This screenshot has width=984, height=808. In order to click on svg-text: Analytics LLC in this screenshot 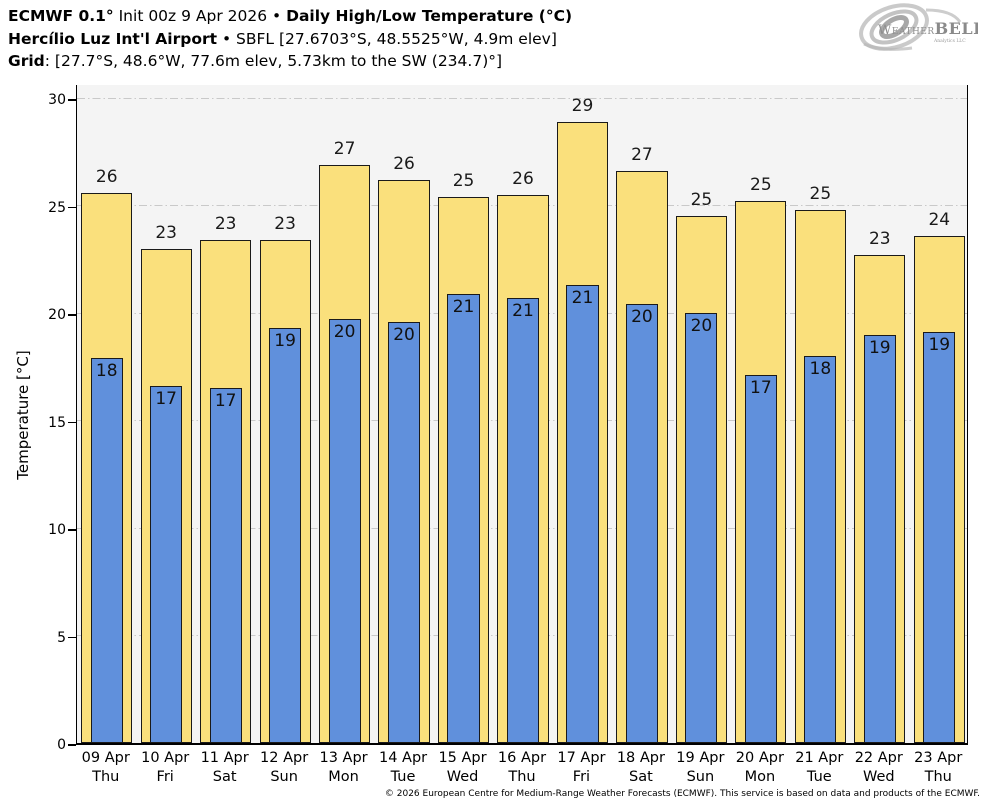, I will do `click(949, 41)`.